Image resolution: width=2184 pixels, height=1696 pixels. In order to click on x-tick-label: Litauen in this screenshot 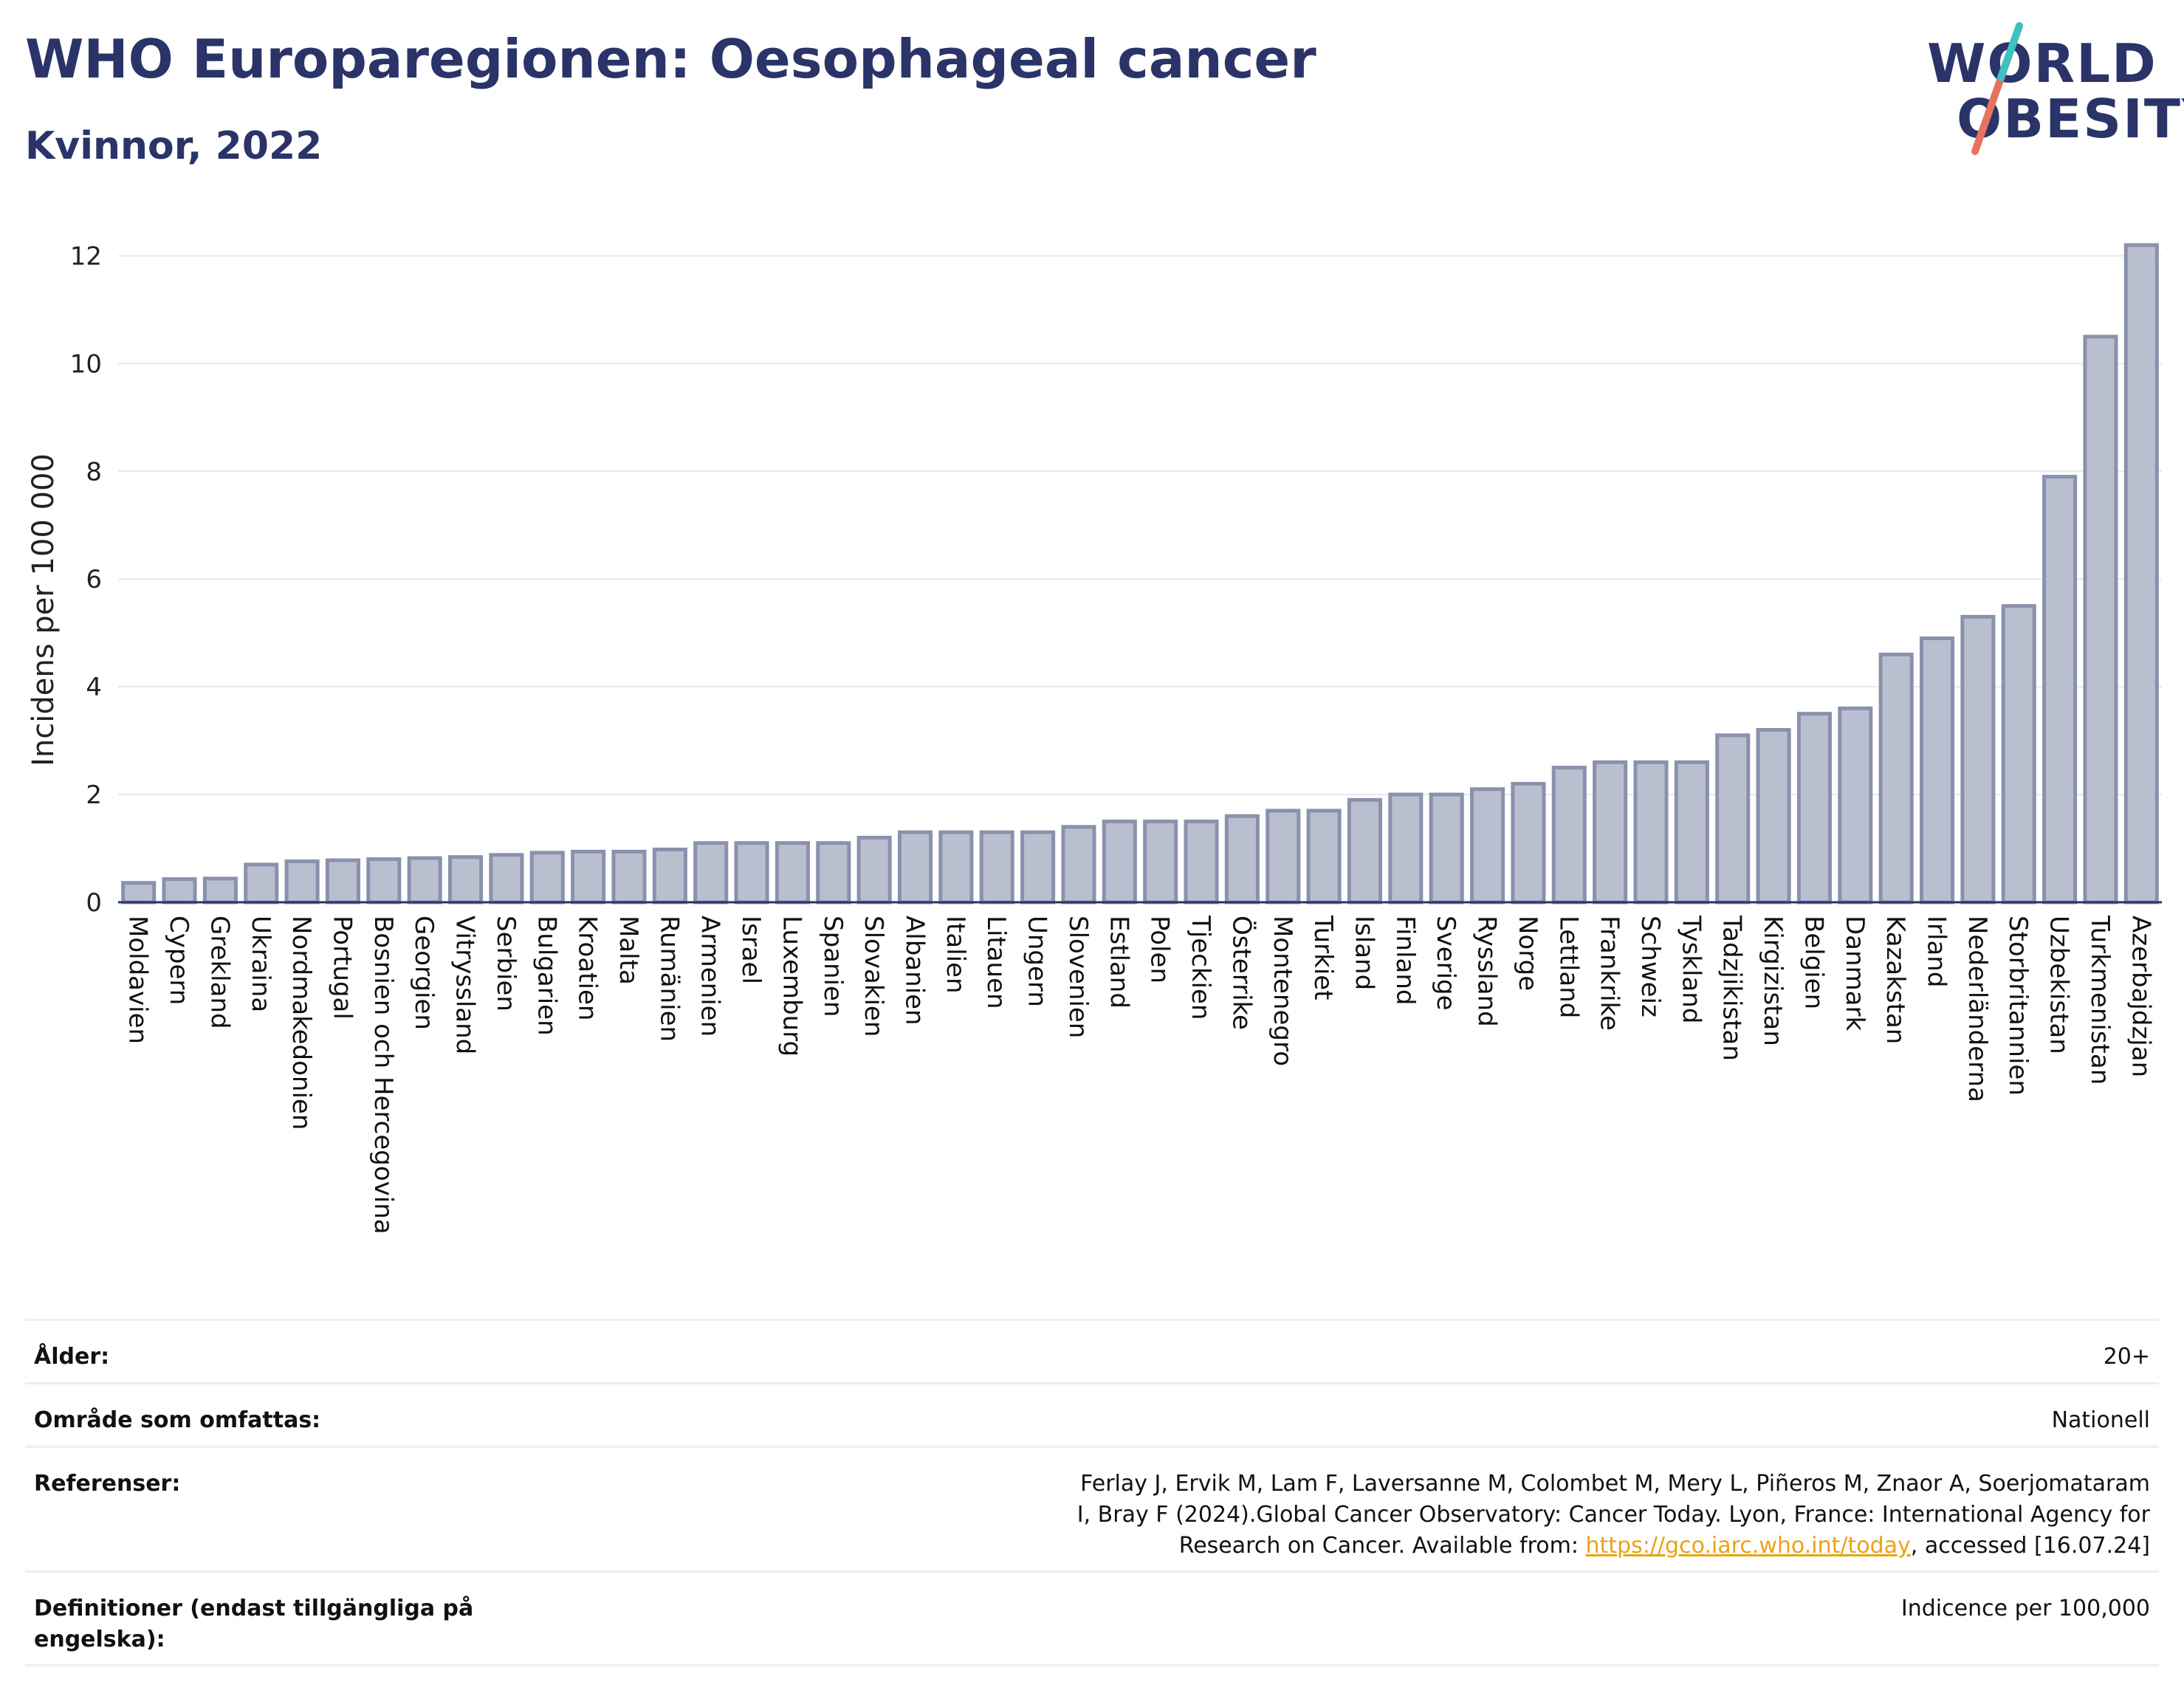, I will do `click(996, 962)`.